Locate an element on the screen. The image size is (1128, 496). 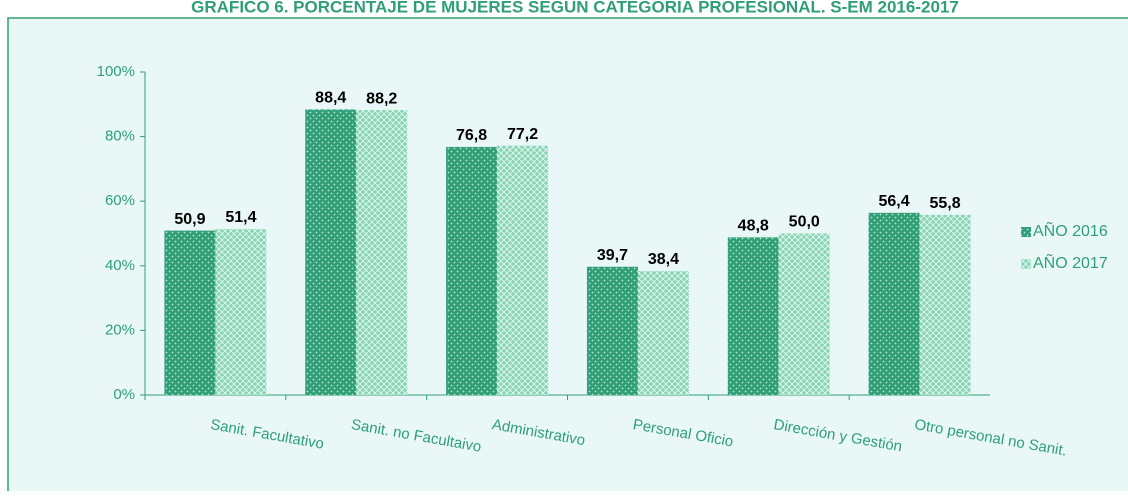
y-tick-label: 100% is located at coordinates (116, 71).